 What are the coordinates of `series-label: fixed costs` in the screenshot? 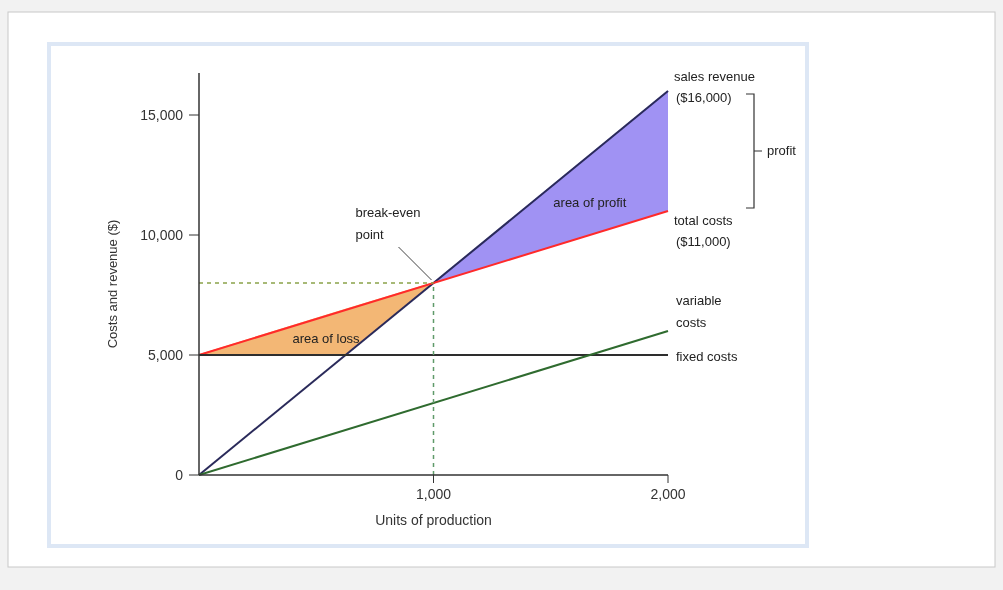 It's located at (707, 356).